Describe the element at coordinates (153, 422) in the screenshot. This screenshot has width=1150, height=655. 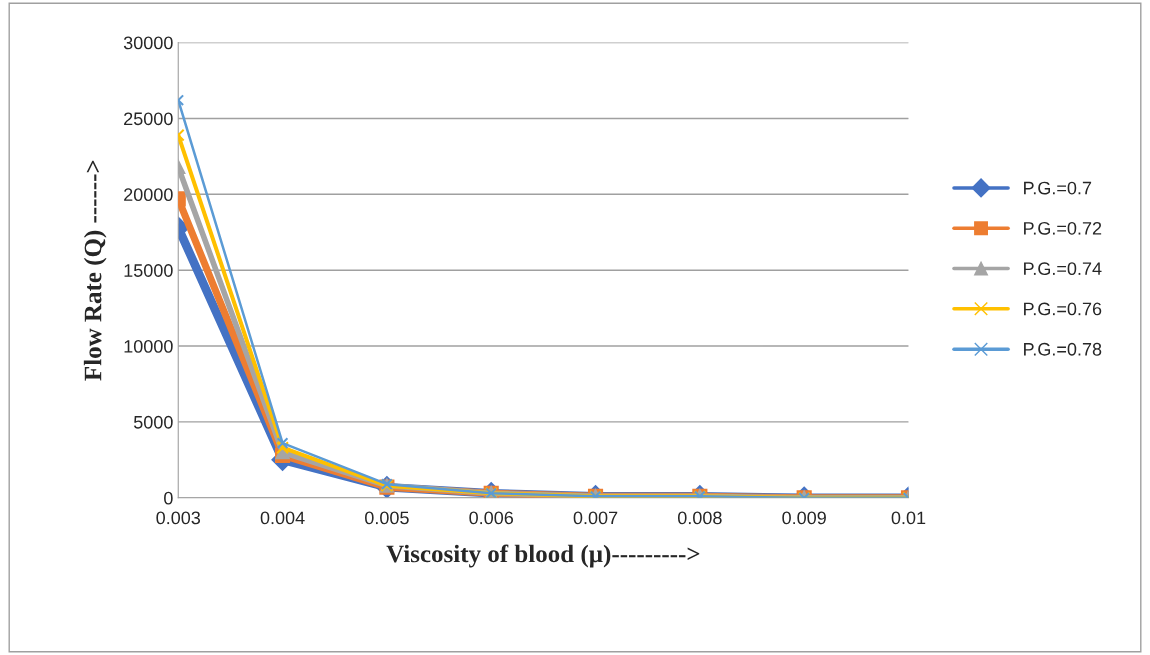
I see `y-tick-label: 5000` at that location.